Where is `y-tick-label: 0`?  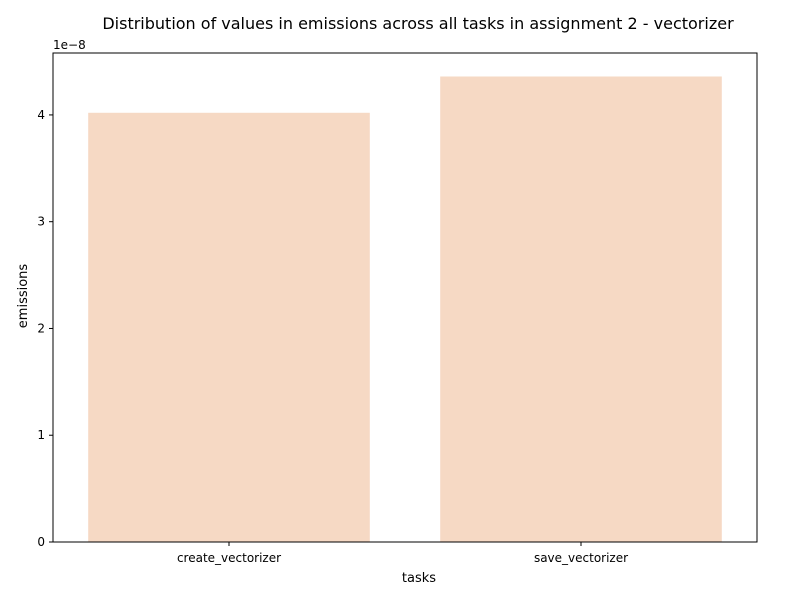
y-tick-label: 0 is located at coordinates (41, 542).